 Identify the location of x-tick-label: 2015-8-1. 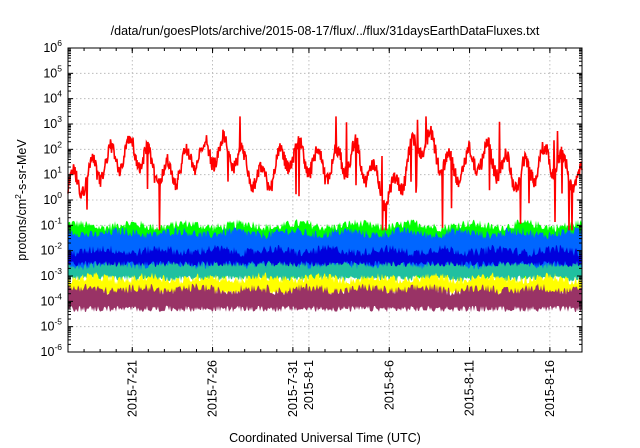
(309, 385).